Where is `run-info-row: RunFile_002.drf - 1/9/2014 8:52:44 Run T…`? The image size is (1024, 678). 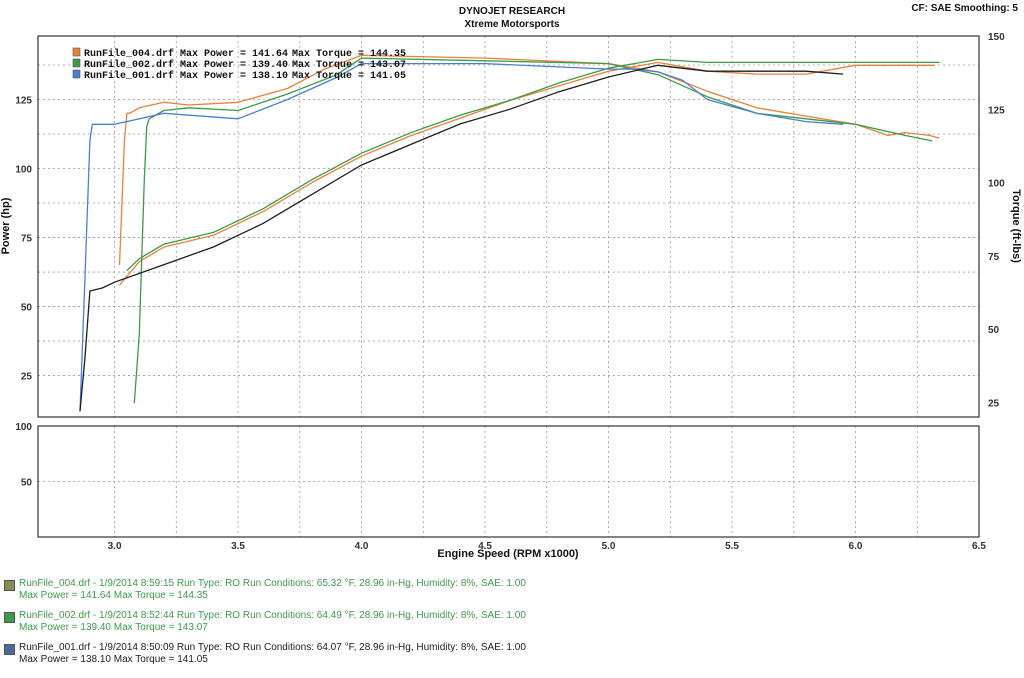 run-info-row: RunFile_002.drf - 1/9/2014 8:52:44 Run T… is located at coordinates (509, 626).